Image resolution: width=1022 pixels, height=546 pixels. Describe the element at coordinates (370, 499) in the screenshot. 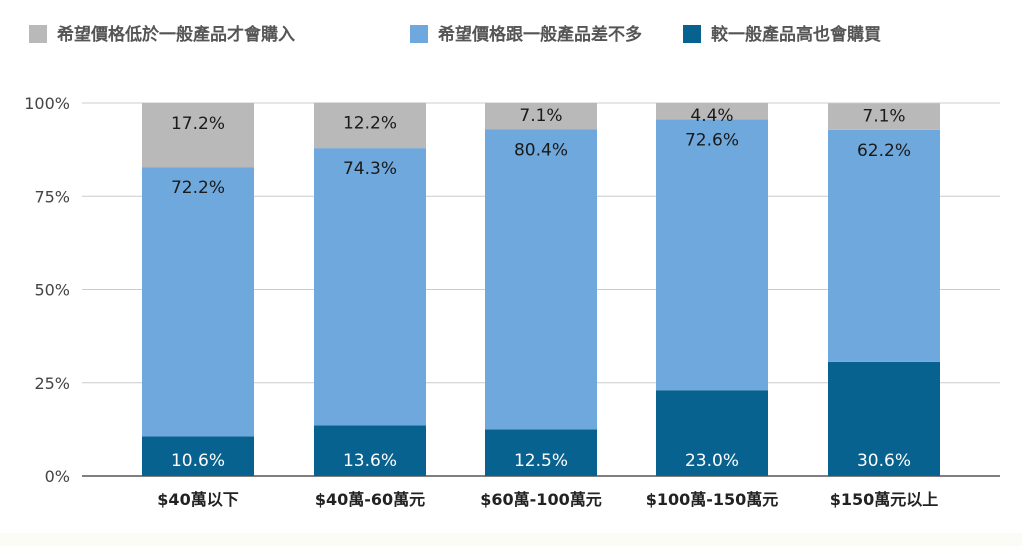

I see `x-tick-label: $40萬-60萬元` at that location.